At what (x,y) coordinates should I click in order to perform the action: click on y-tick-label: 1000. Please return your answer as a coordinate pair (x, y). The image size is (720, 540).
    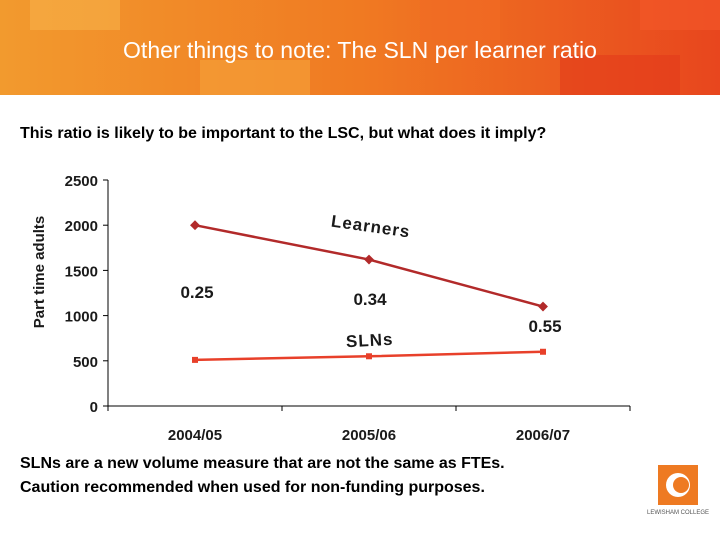
    Looking at the image, I should click on (81, 317).